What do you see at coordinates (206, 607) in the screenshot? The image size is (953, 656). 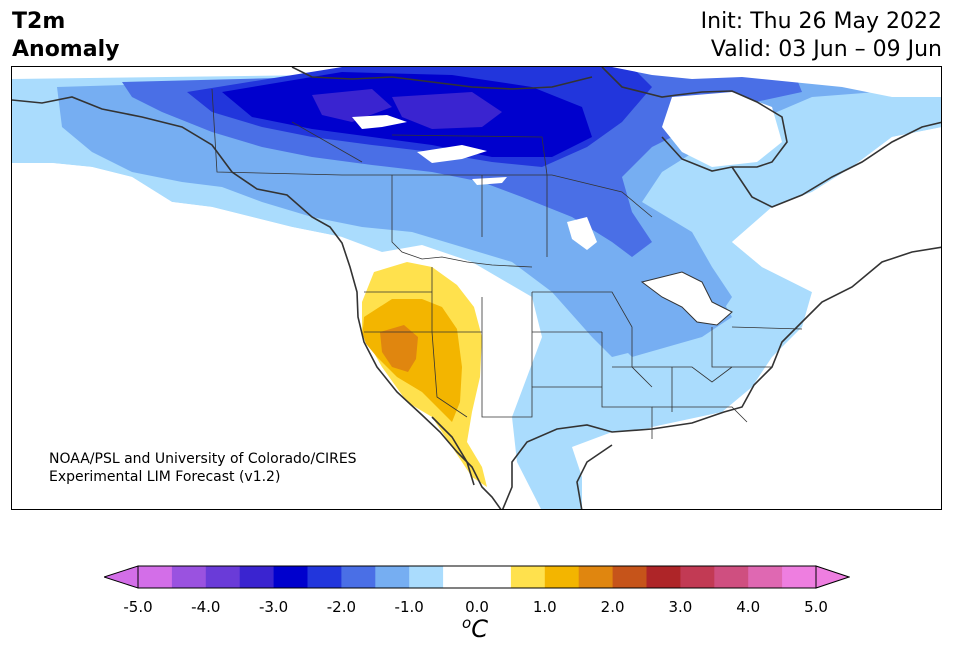 I see `colorbar-tick-label: -4.0` at bounding box center [206, 607].